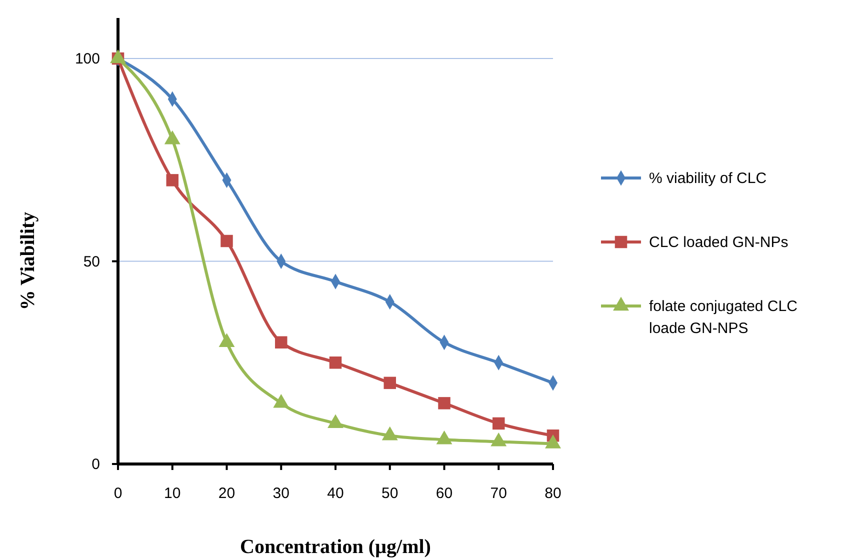 The width and height of the screenshot is (861, 559). I want to click on legend-label: folate conjugated CLC loade GN-NPS, so click(723, 317).